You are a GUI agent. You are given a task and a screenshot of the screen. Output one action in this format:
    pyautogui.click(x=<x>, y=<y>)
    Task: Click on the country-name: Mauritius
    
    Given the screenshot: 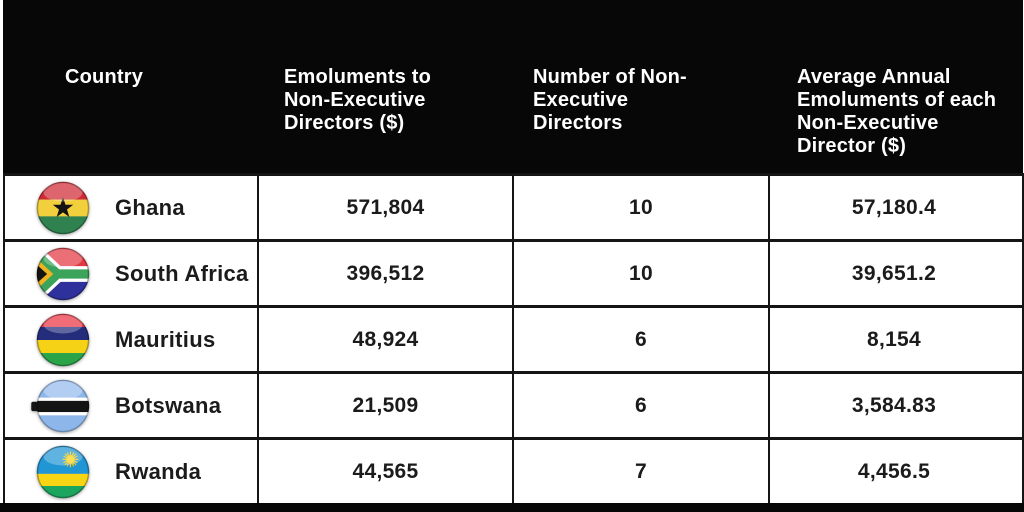 What is the action you would take?
    pyautogui.click(x=165, y=339)
    